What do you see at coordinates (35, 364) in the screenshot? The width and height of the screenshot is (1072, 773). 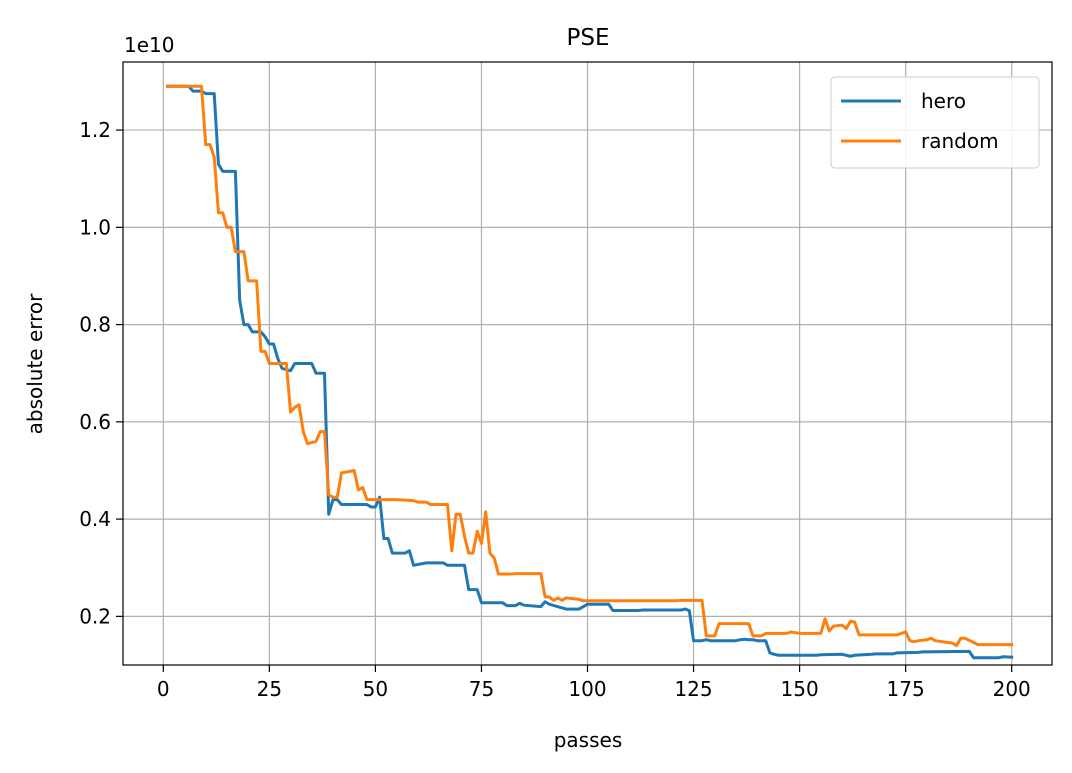 I see `y-axis-label: absolute error` at bounding box center [35, 364].